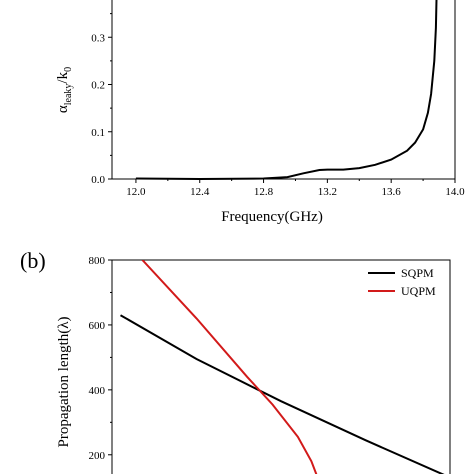  I want to click on panel-a-y-axis-label: αleaky/k0, so click(64, 90).